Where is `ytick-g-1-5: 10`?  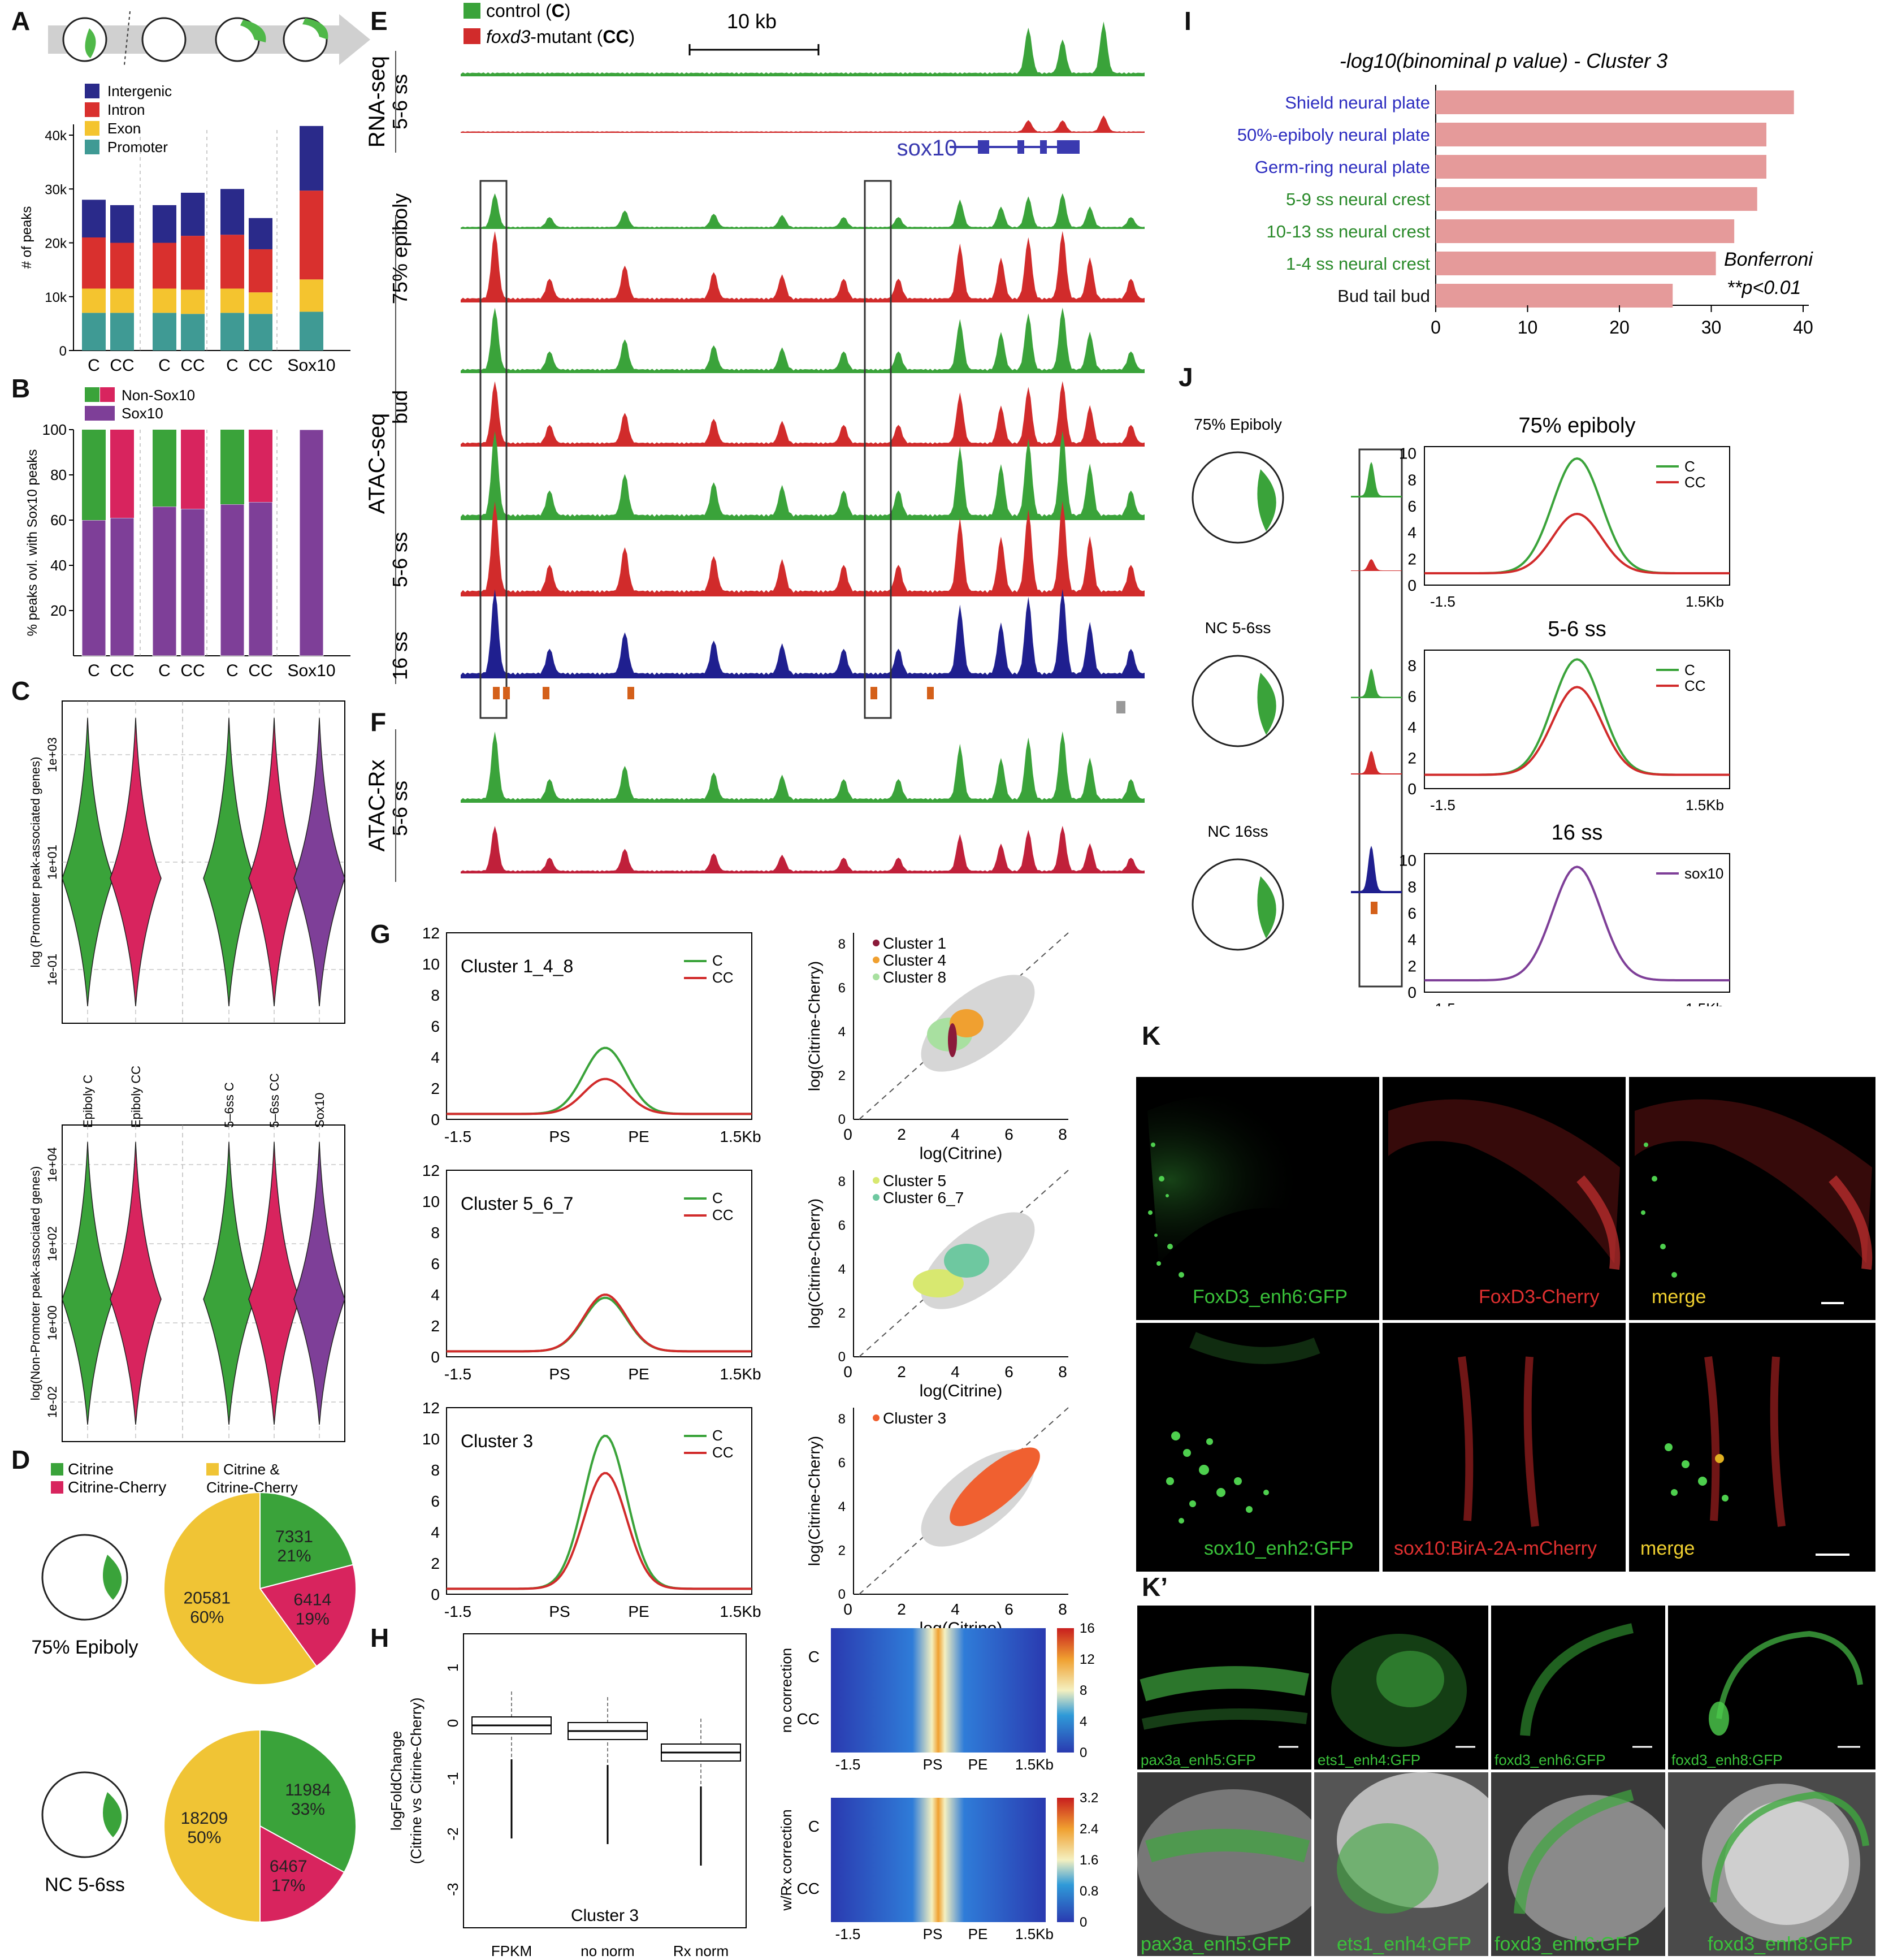
ytick-g-1-5: 10 is located at coordinates (431, 1201).